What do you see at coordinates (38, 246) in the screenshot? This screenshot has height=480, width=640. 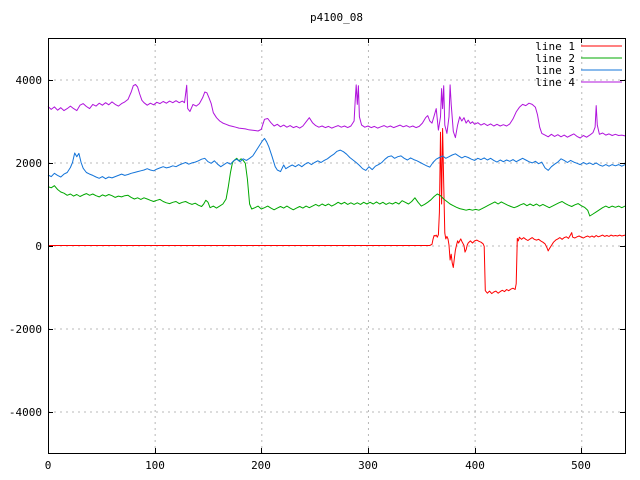 I see `y-tick-label: 0` at bounding box center [38, 246].